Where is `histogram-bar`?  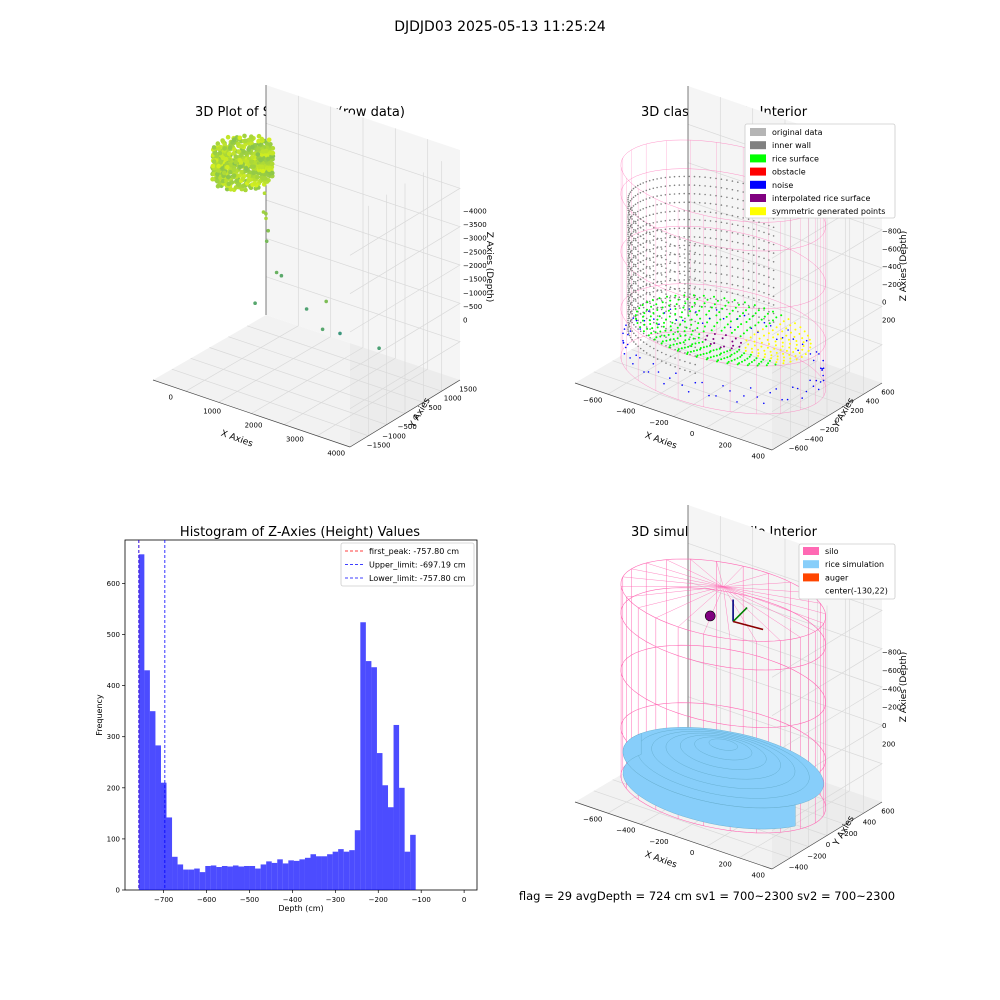
histogram-bar is located at coordinates (341, 869).